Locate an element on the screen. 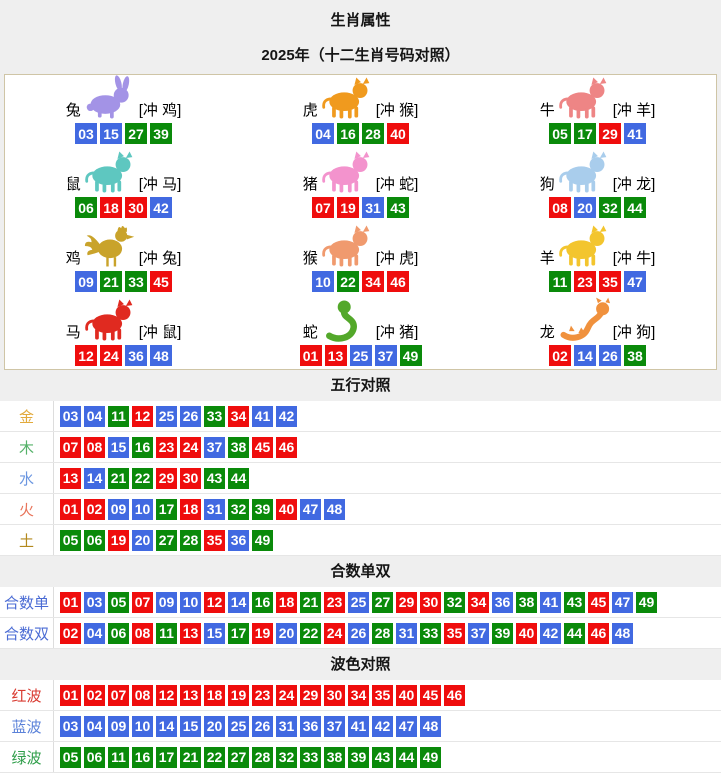 The image size is (721, 773). zodiac-cell-dog: 狗 [冲 龙] 08 20 32 44 is located at coordinates (597, 186).